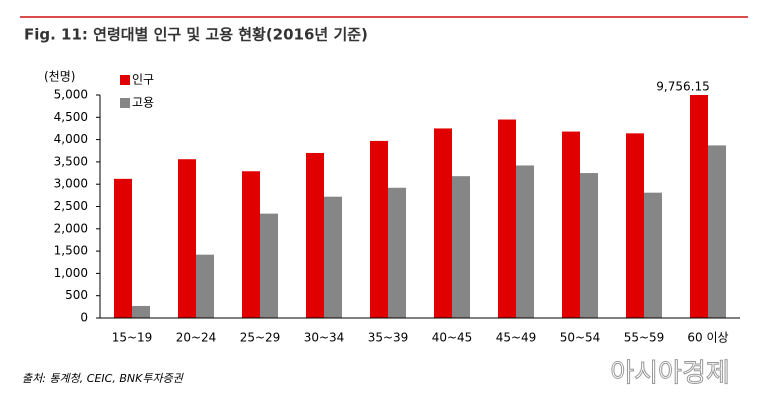 The image size is (773, 407). Describe the element at coordinates (71, 184) in the screenshot. I see `y-tick-label: 3,000` at that location.